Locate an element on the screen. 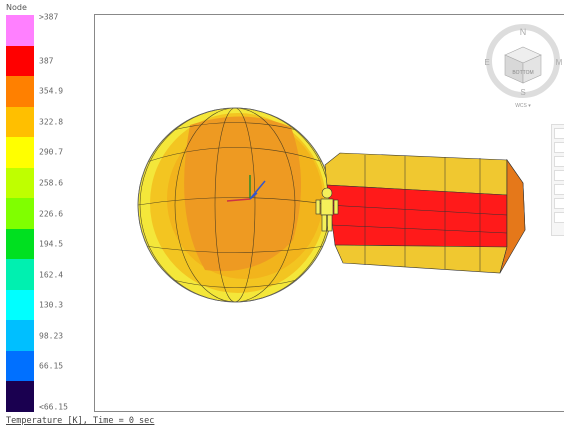 This screenshot has width=564, height=429. hex-prism-model is located at coordinates (425, 213).